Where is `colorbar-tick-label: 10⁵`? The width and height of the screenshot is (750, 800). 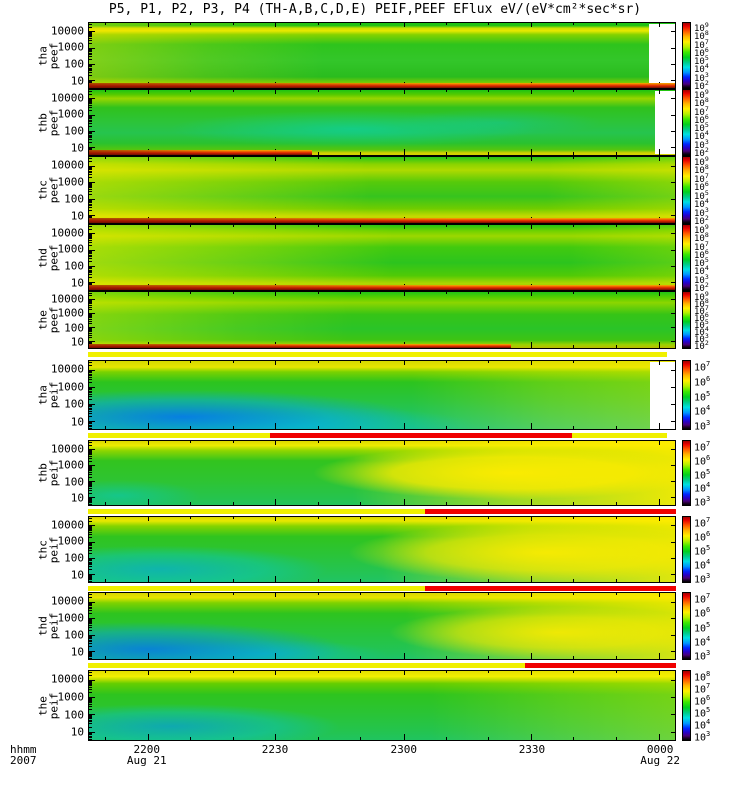 colorbar-tick-label: 10⁵ is located at coordinates (701, 61).